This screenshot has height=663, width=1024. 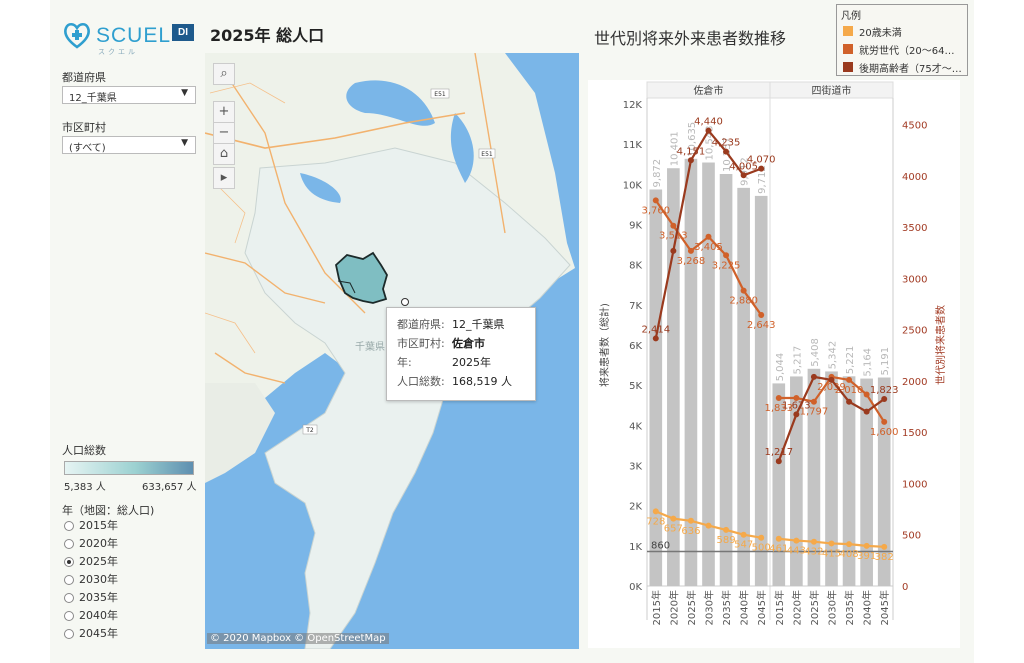 What do you see at coordinates (796, 551) in the screenshot?
I see `series-value-label: 443` at bounding box center [796, 551].